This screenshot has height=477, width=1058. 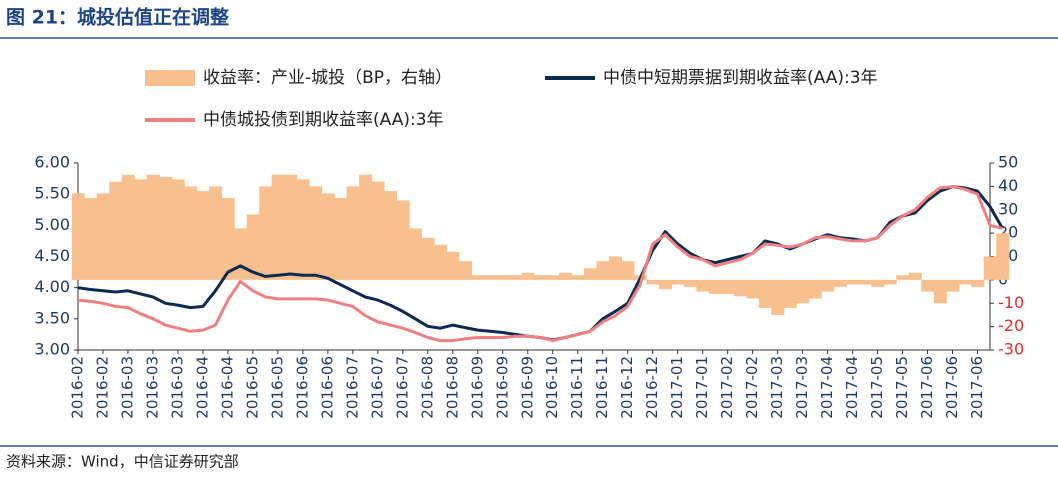 What do you see at coordinates (740, 78) in the screenshot?
I see `legend-label: 中债中短期票据到期收益率(AA):3年` at bounding box center [740, 78].